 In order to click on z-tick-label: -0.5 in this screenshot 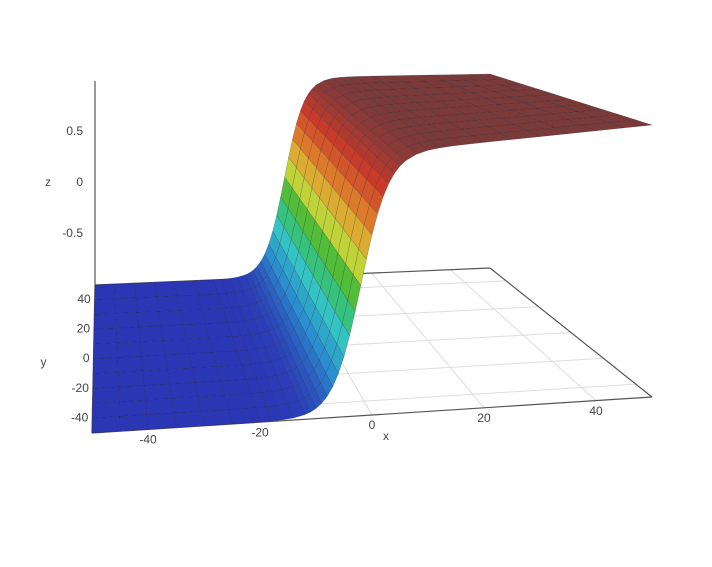, I will do `click(72, 233)`.